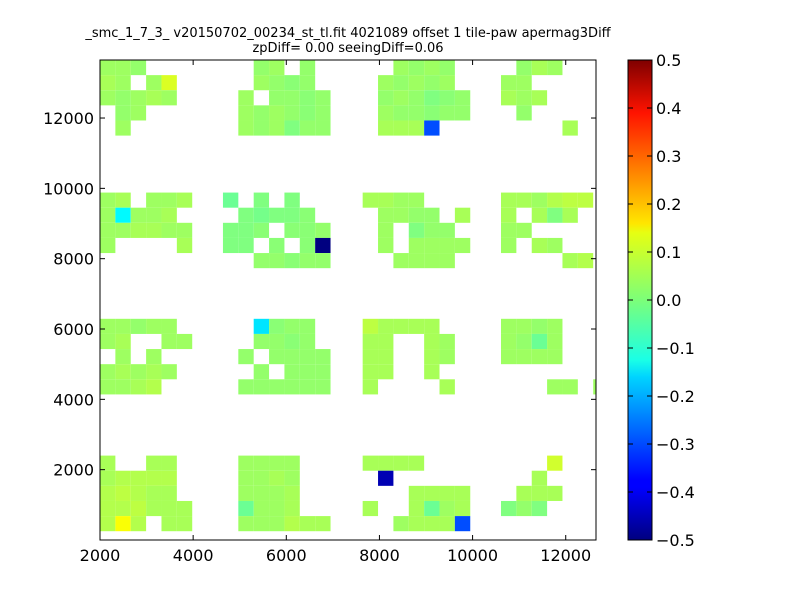 The height and width of the screenshot is (600, 800). What do you see at coordinates (668, 60) in the screenshot?
I see `colorbar-tick-label: 0.5` at bounding box center [668, 60].